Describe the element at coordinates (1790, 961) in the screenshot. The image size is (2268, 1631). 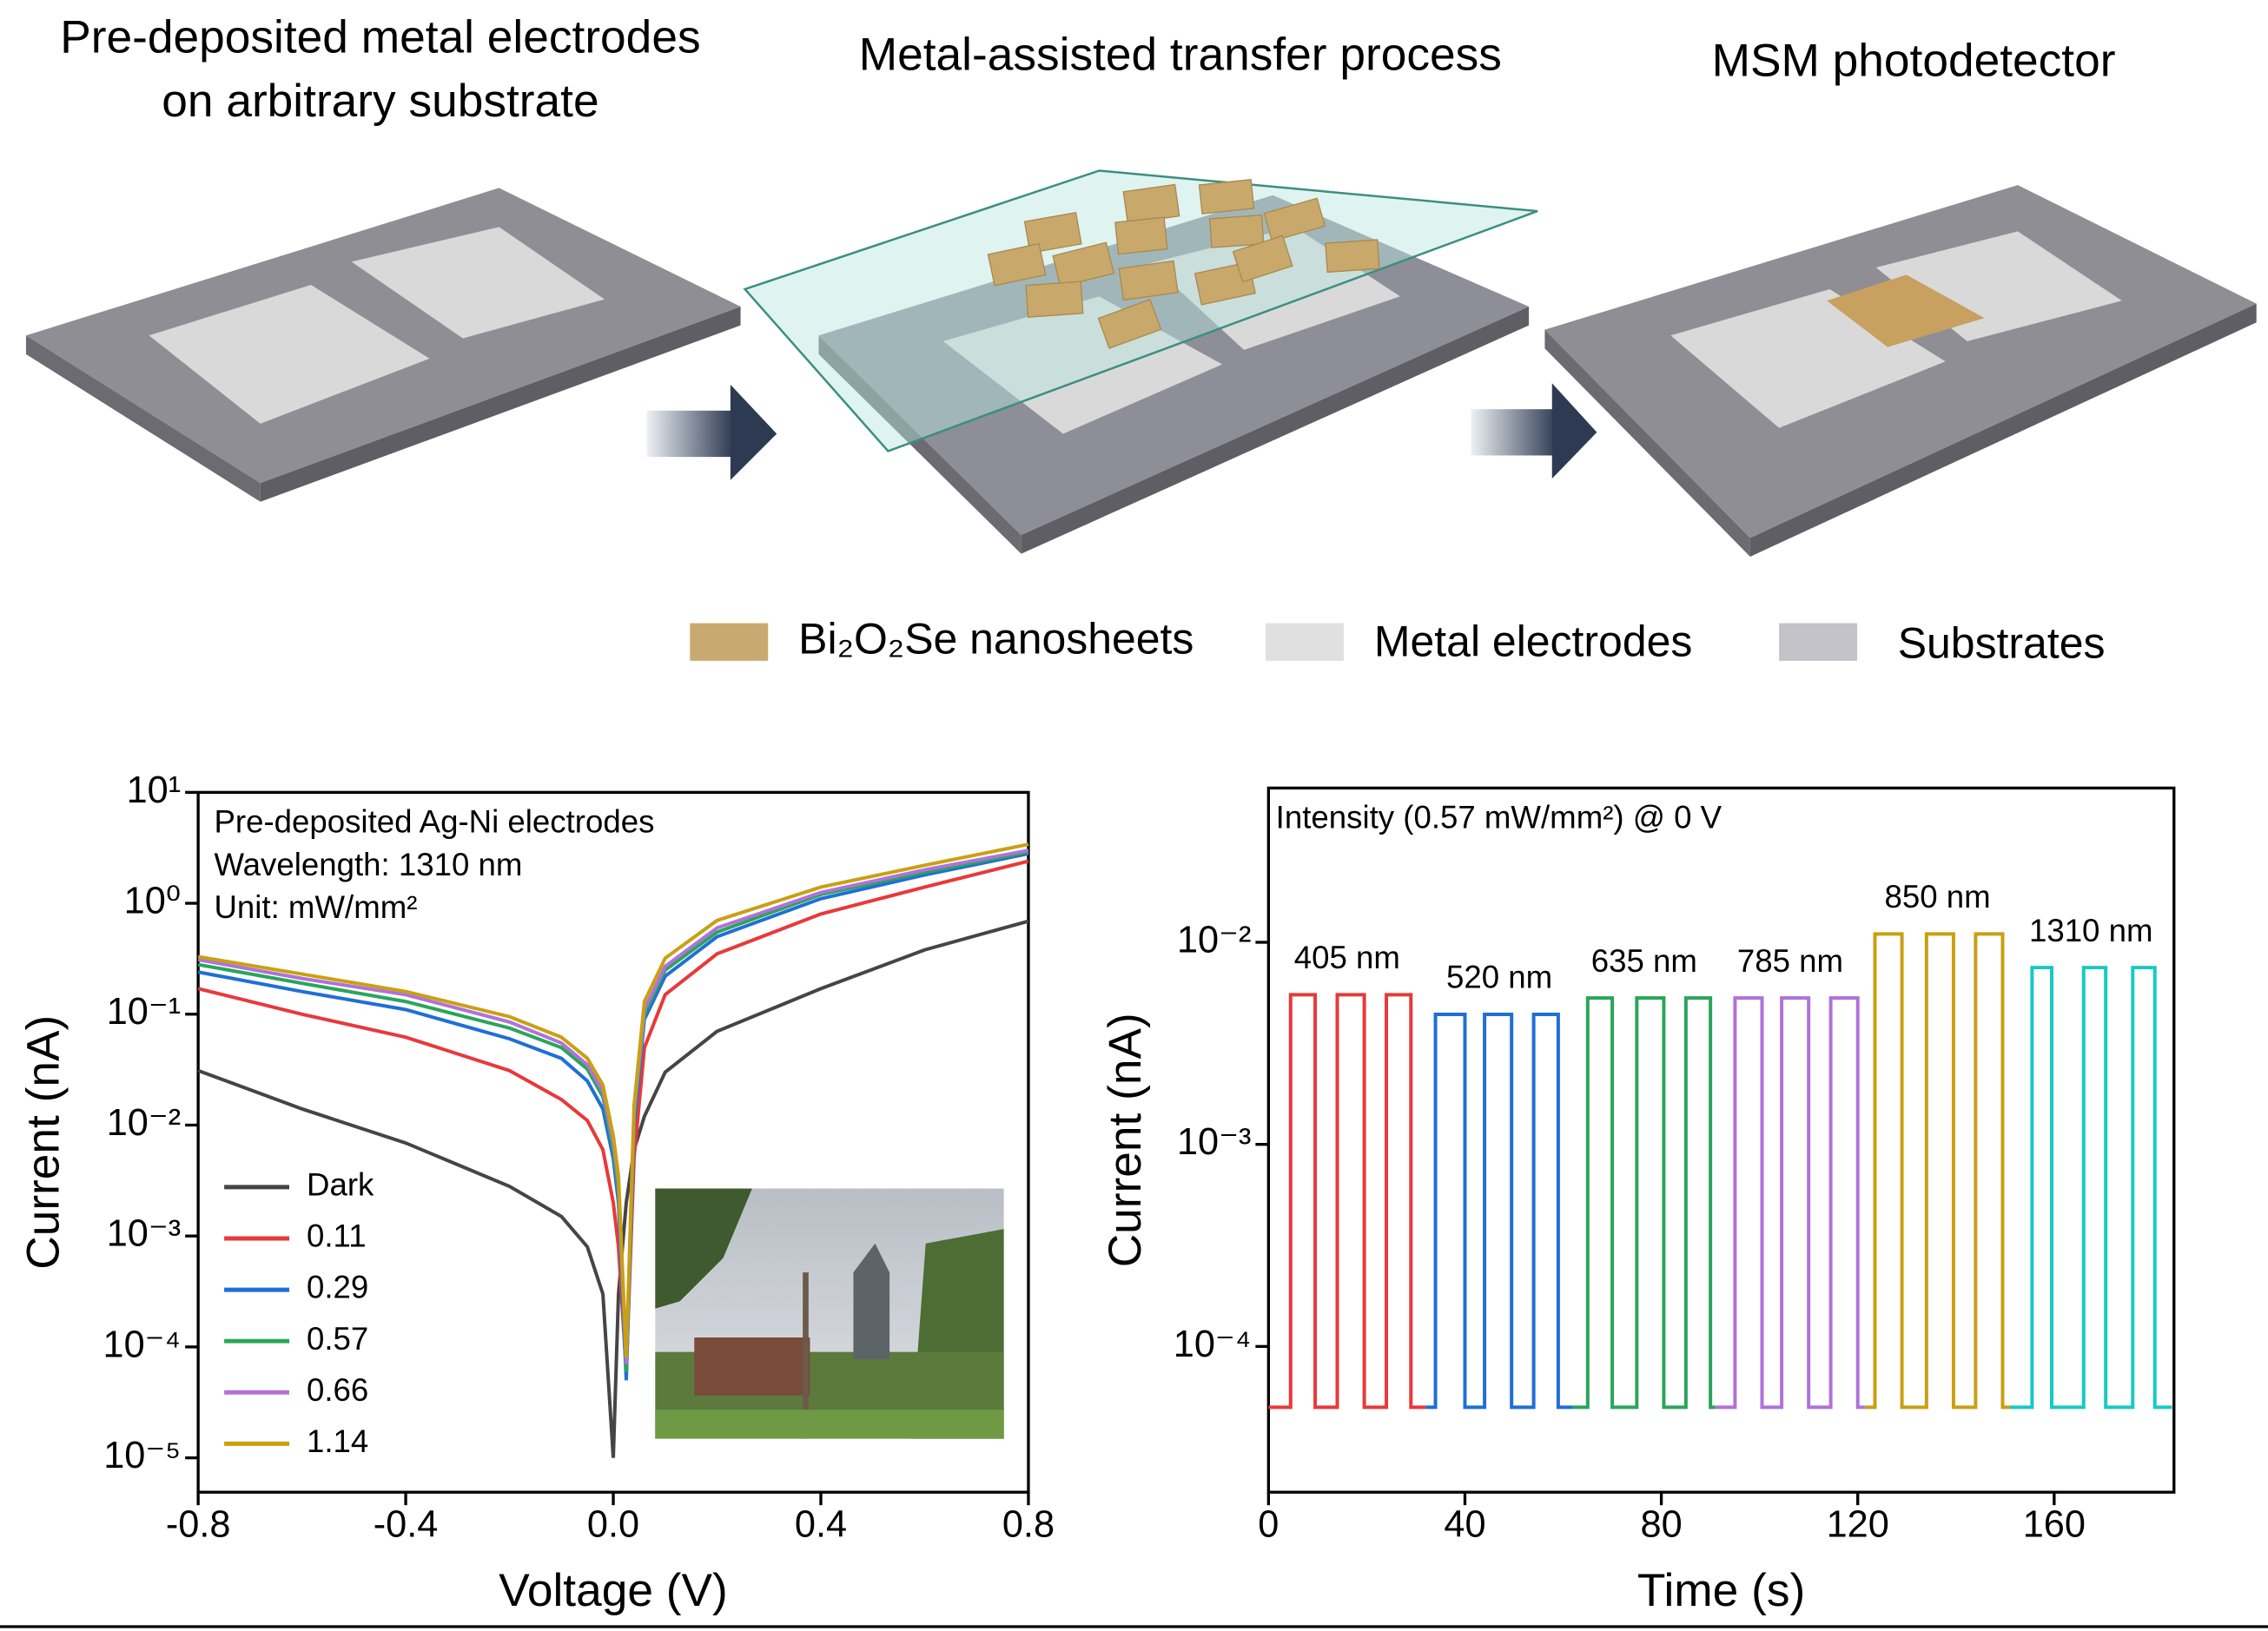
I see `series-label: 785 nm` at that location.